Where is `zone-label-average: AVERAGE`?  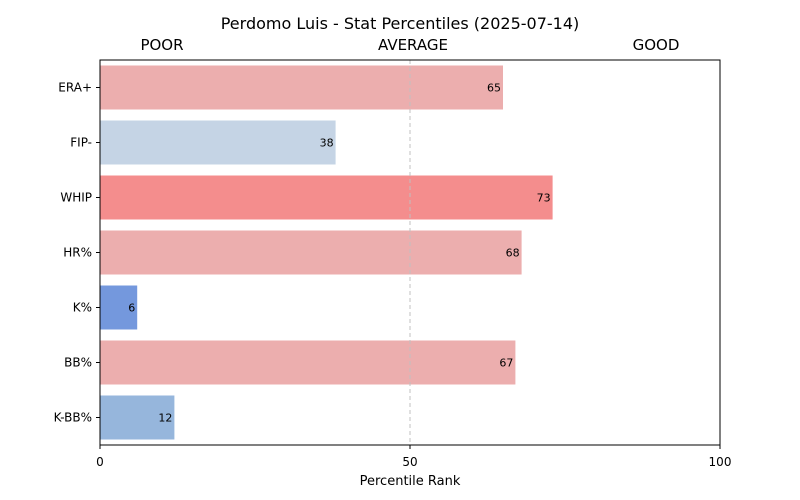 zone-label-average: AVERAGE is located at coordinates (413, 45).